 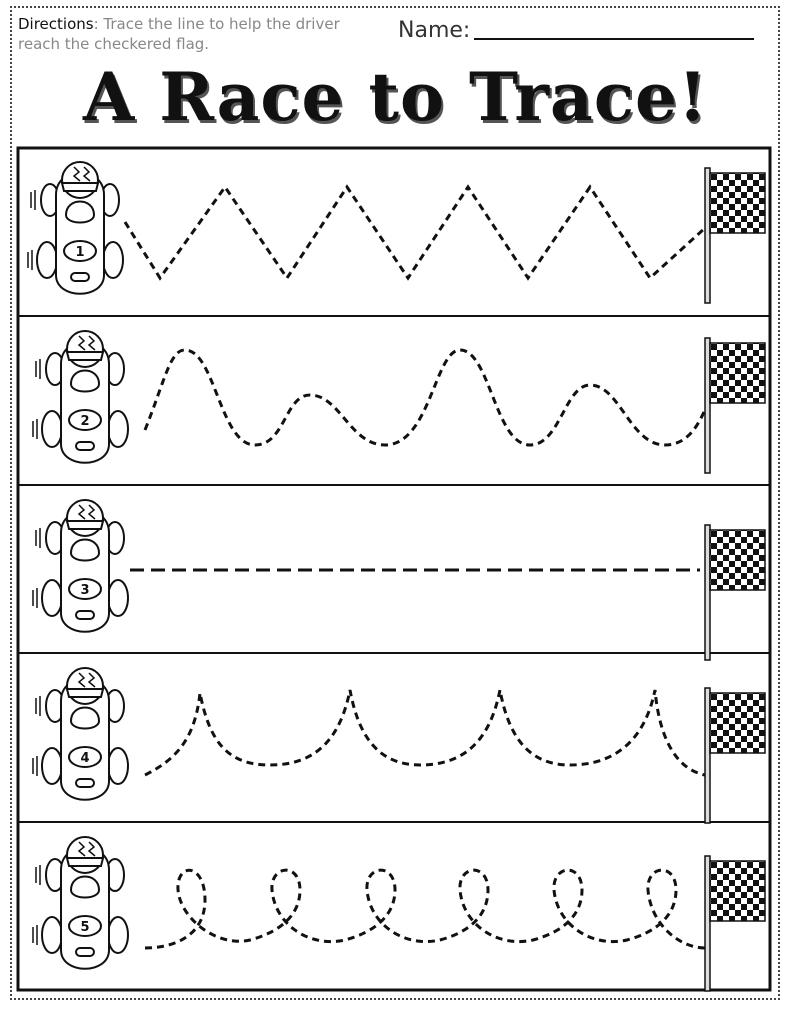 I want to click on car-number: 3, so click(x=84, y=590).